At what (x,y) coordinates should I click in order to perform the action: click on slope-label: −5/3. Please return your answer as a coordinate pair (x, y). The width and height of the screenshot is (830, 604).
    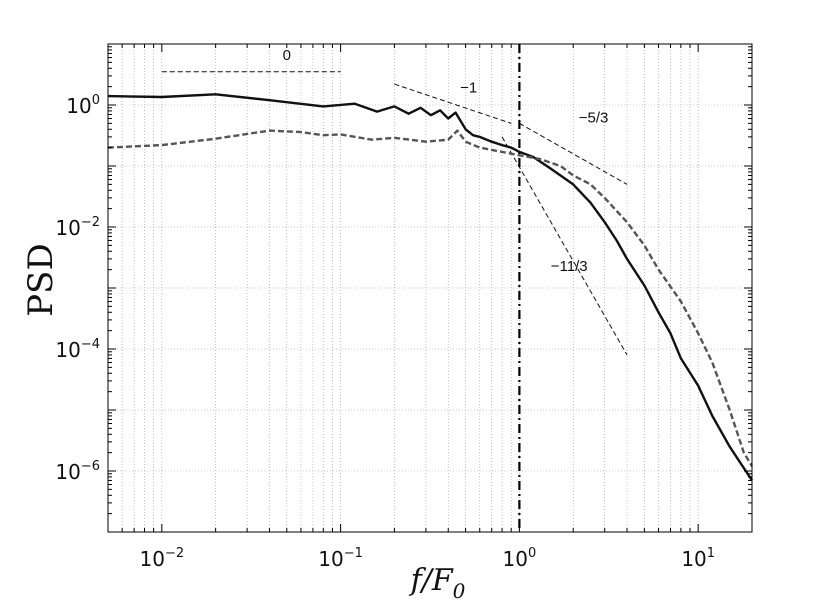
    Looking at the image, I should click on (594, 117).